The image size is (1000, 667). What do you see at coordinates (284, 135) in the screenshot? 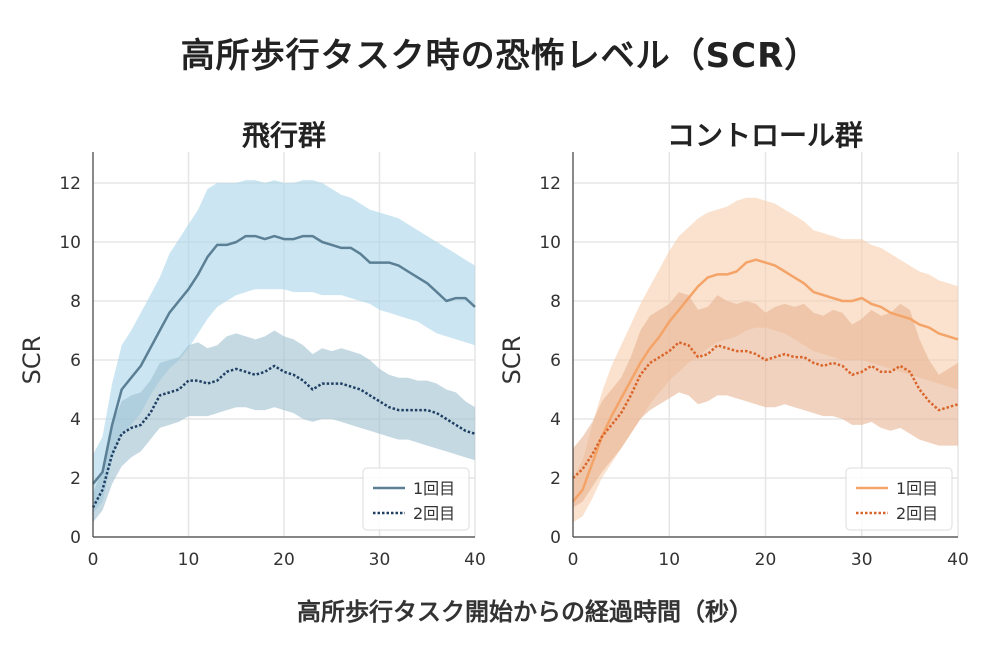
I see `panel-title: 飛行群` at bounding box center [284, 135].